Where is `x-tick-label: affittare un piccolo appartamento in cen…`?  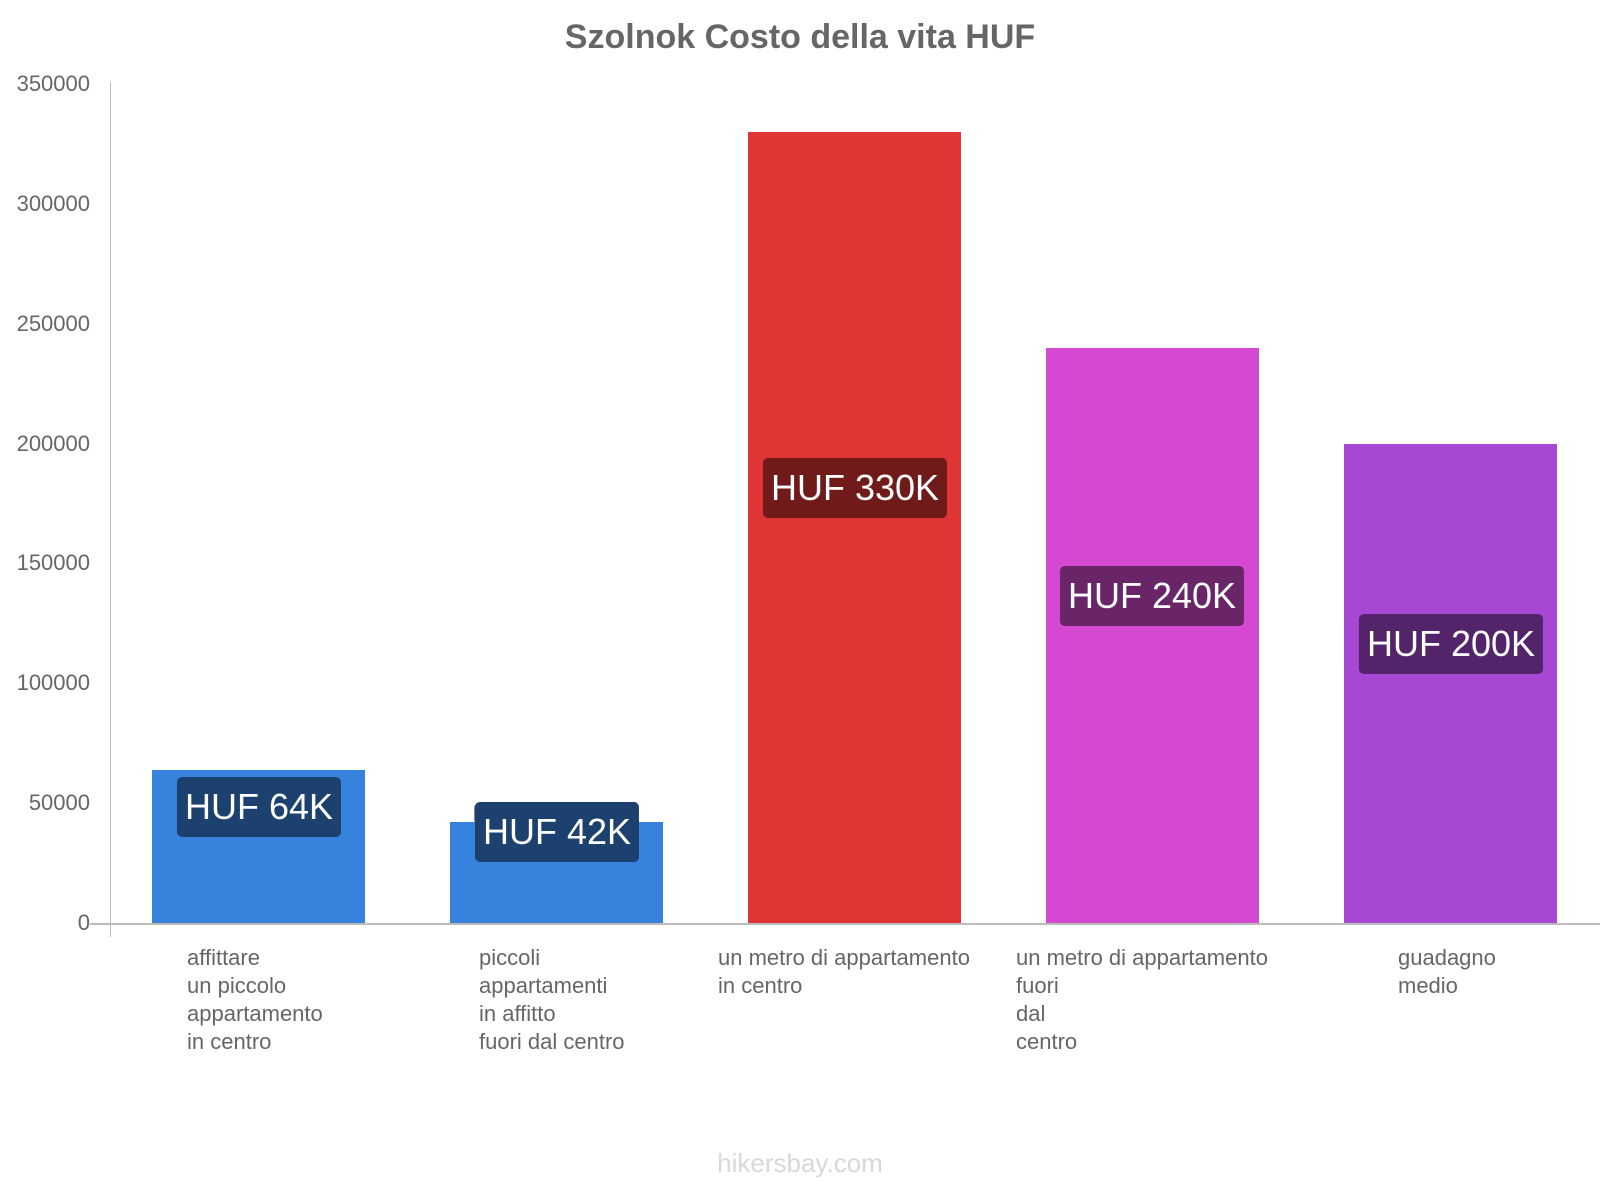
x-tick-label: affittare un piccolo appartamento in cen… is located at coordinates (255, 999).